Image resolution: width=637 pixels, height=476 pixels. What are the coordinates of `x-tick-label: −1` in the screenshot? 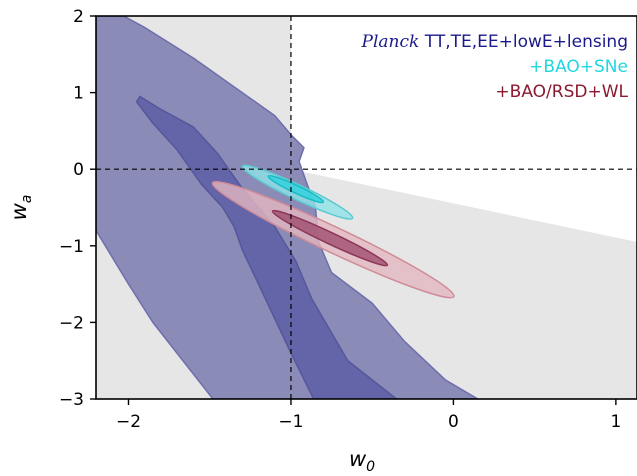 It's located at (290, 422).